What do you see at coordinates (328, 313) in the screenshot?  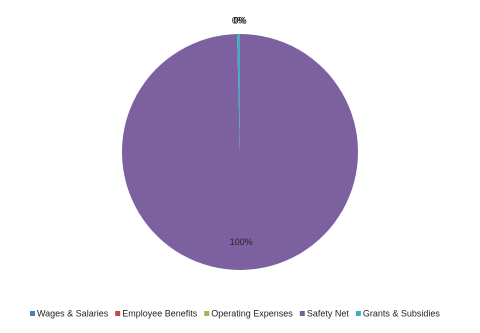 I see `legend-label: Safety Net` at bounding box center [328, 313].